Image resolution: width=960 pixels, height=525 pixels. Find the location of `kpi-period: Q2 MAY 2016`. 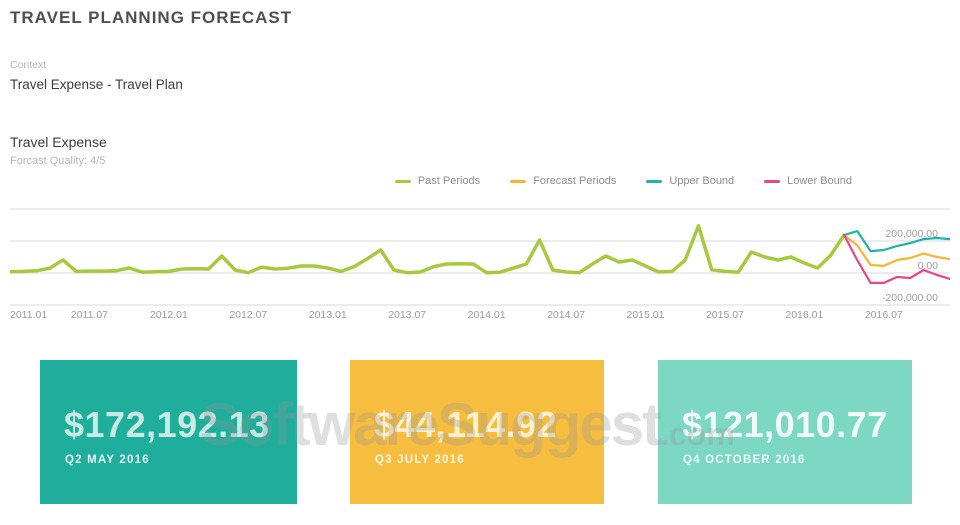

kpi-period: Q2 MAY 2016 is located at coordinates (107, 460).